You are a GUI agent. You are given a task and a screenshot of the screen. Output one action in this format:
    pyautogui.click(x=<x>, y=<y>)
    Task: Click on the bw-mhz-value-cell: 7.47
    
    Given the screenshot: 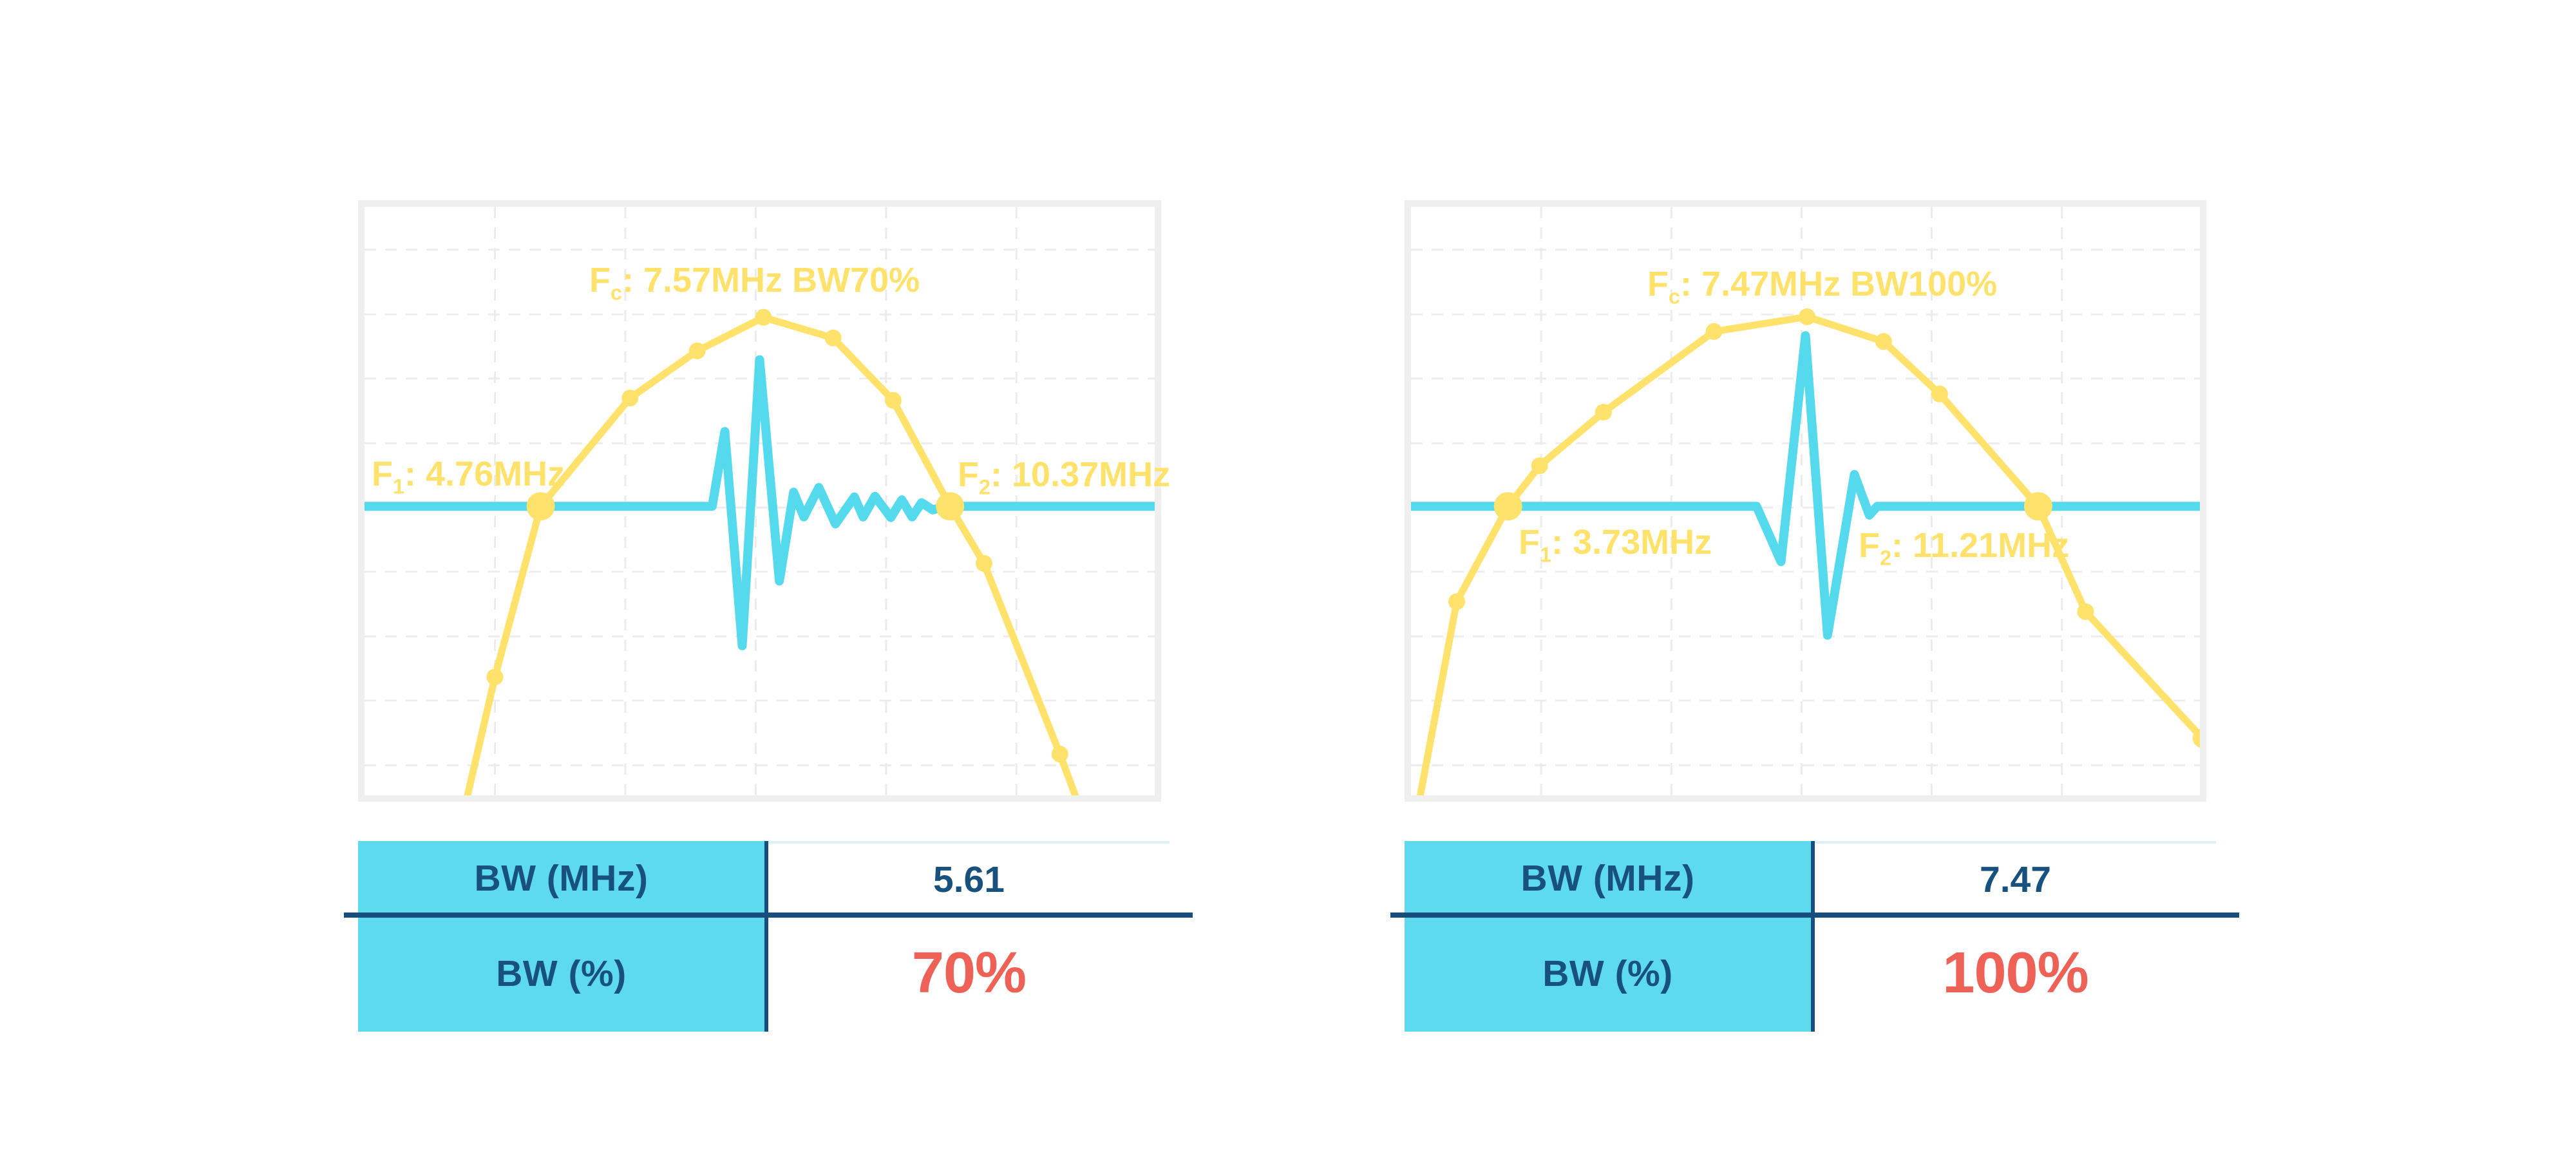 What is the action you would take?
    pyautogui.click(x=2016, y=878)
    